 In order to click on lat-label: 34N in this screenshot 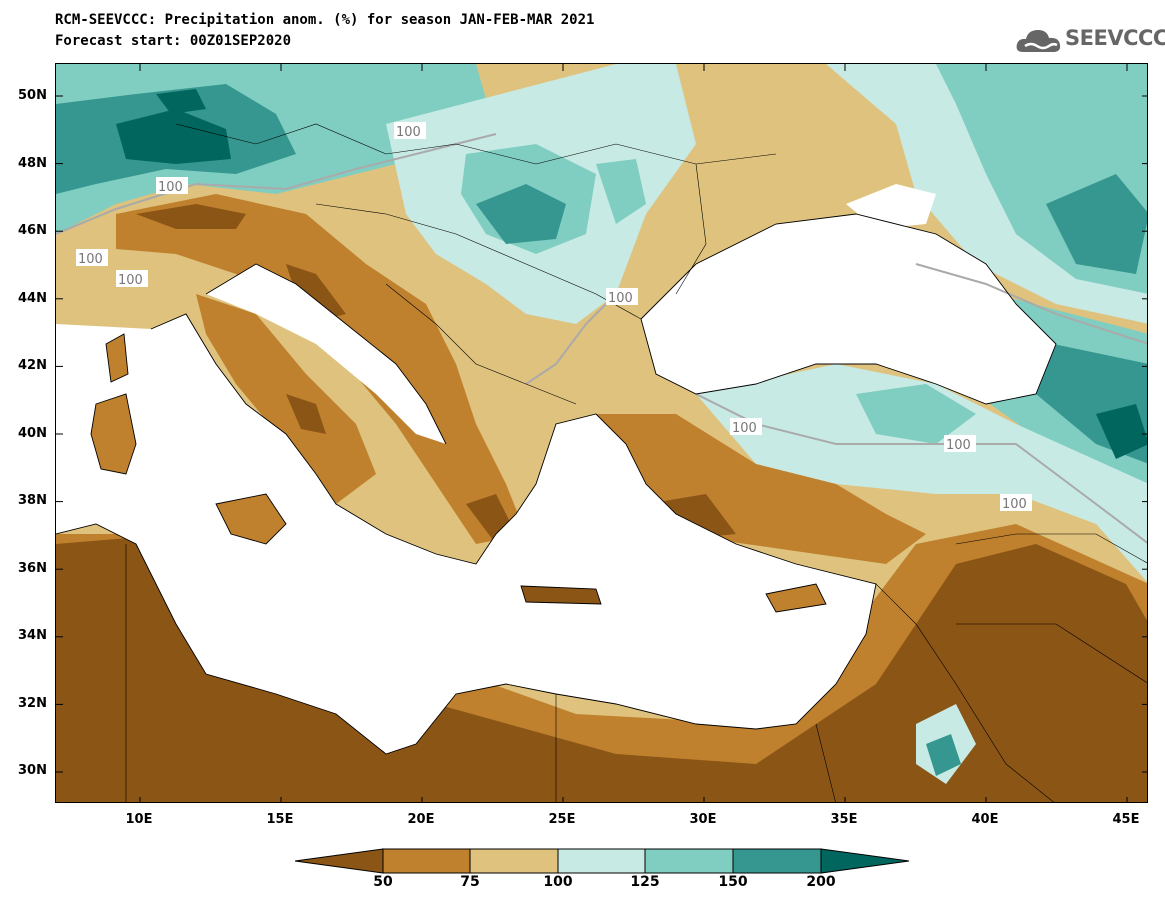, I will do `click(32, 635)`.